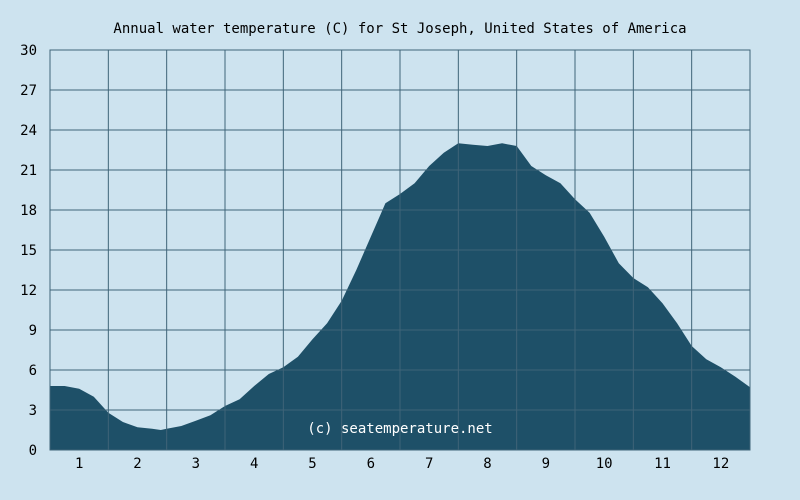 The height and width of the screenshot is (500, 800). I want to click on x-tick-label: 5, so click(312, 464).